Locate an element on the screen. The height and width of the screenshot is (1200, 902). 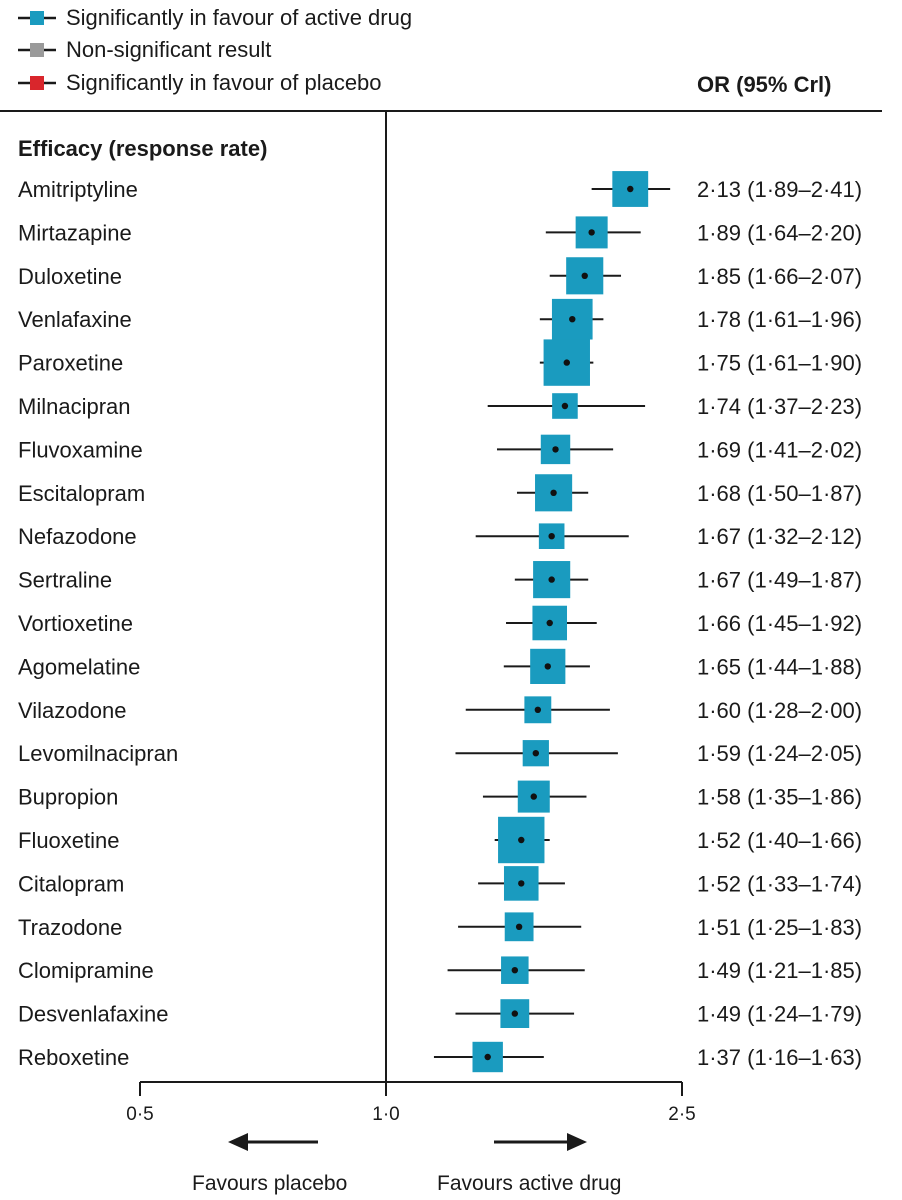
favours-active-label: Favours active drug is located at coordinates (529, 1183).